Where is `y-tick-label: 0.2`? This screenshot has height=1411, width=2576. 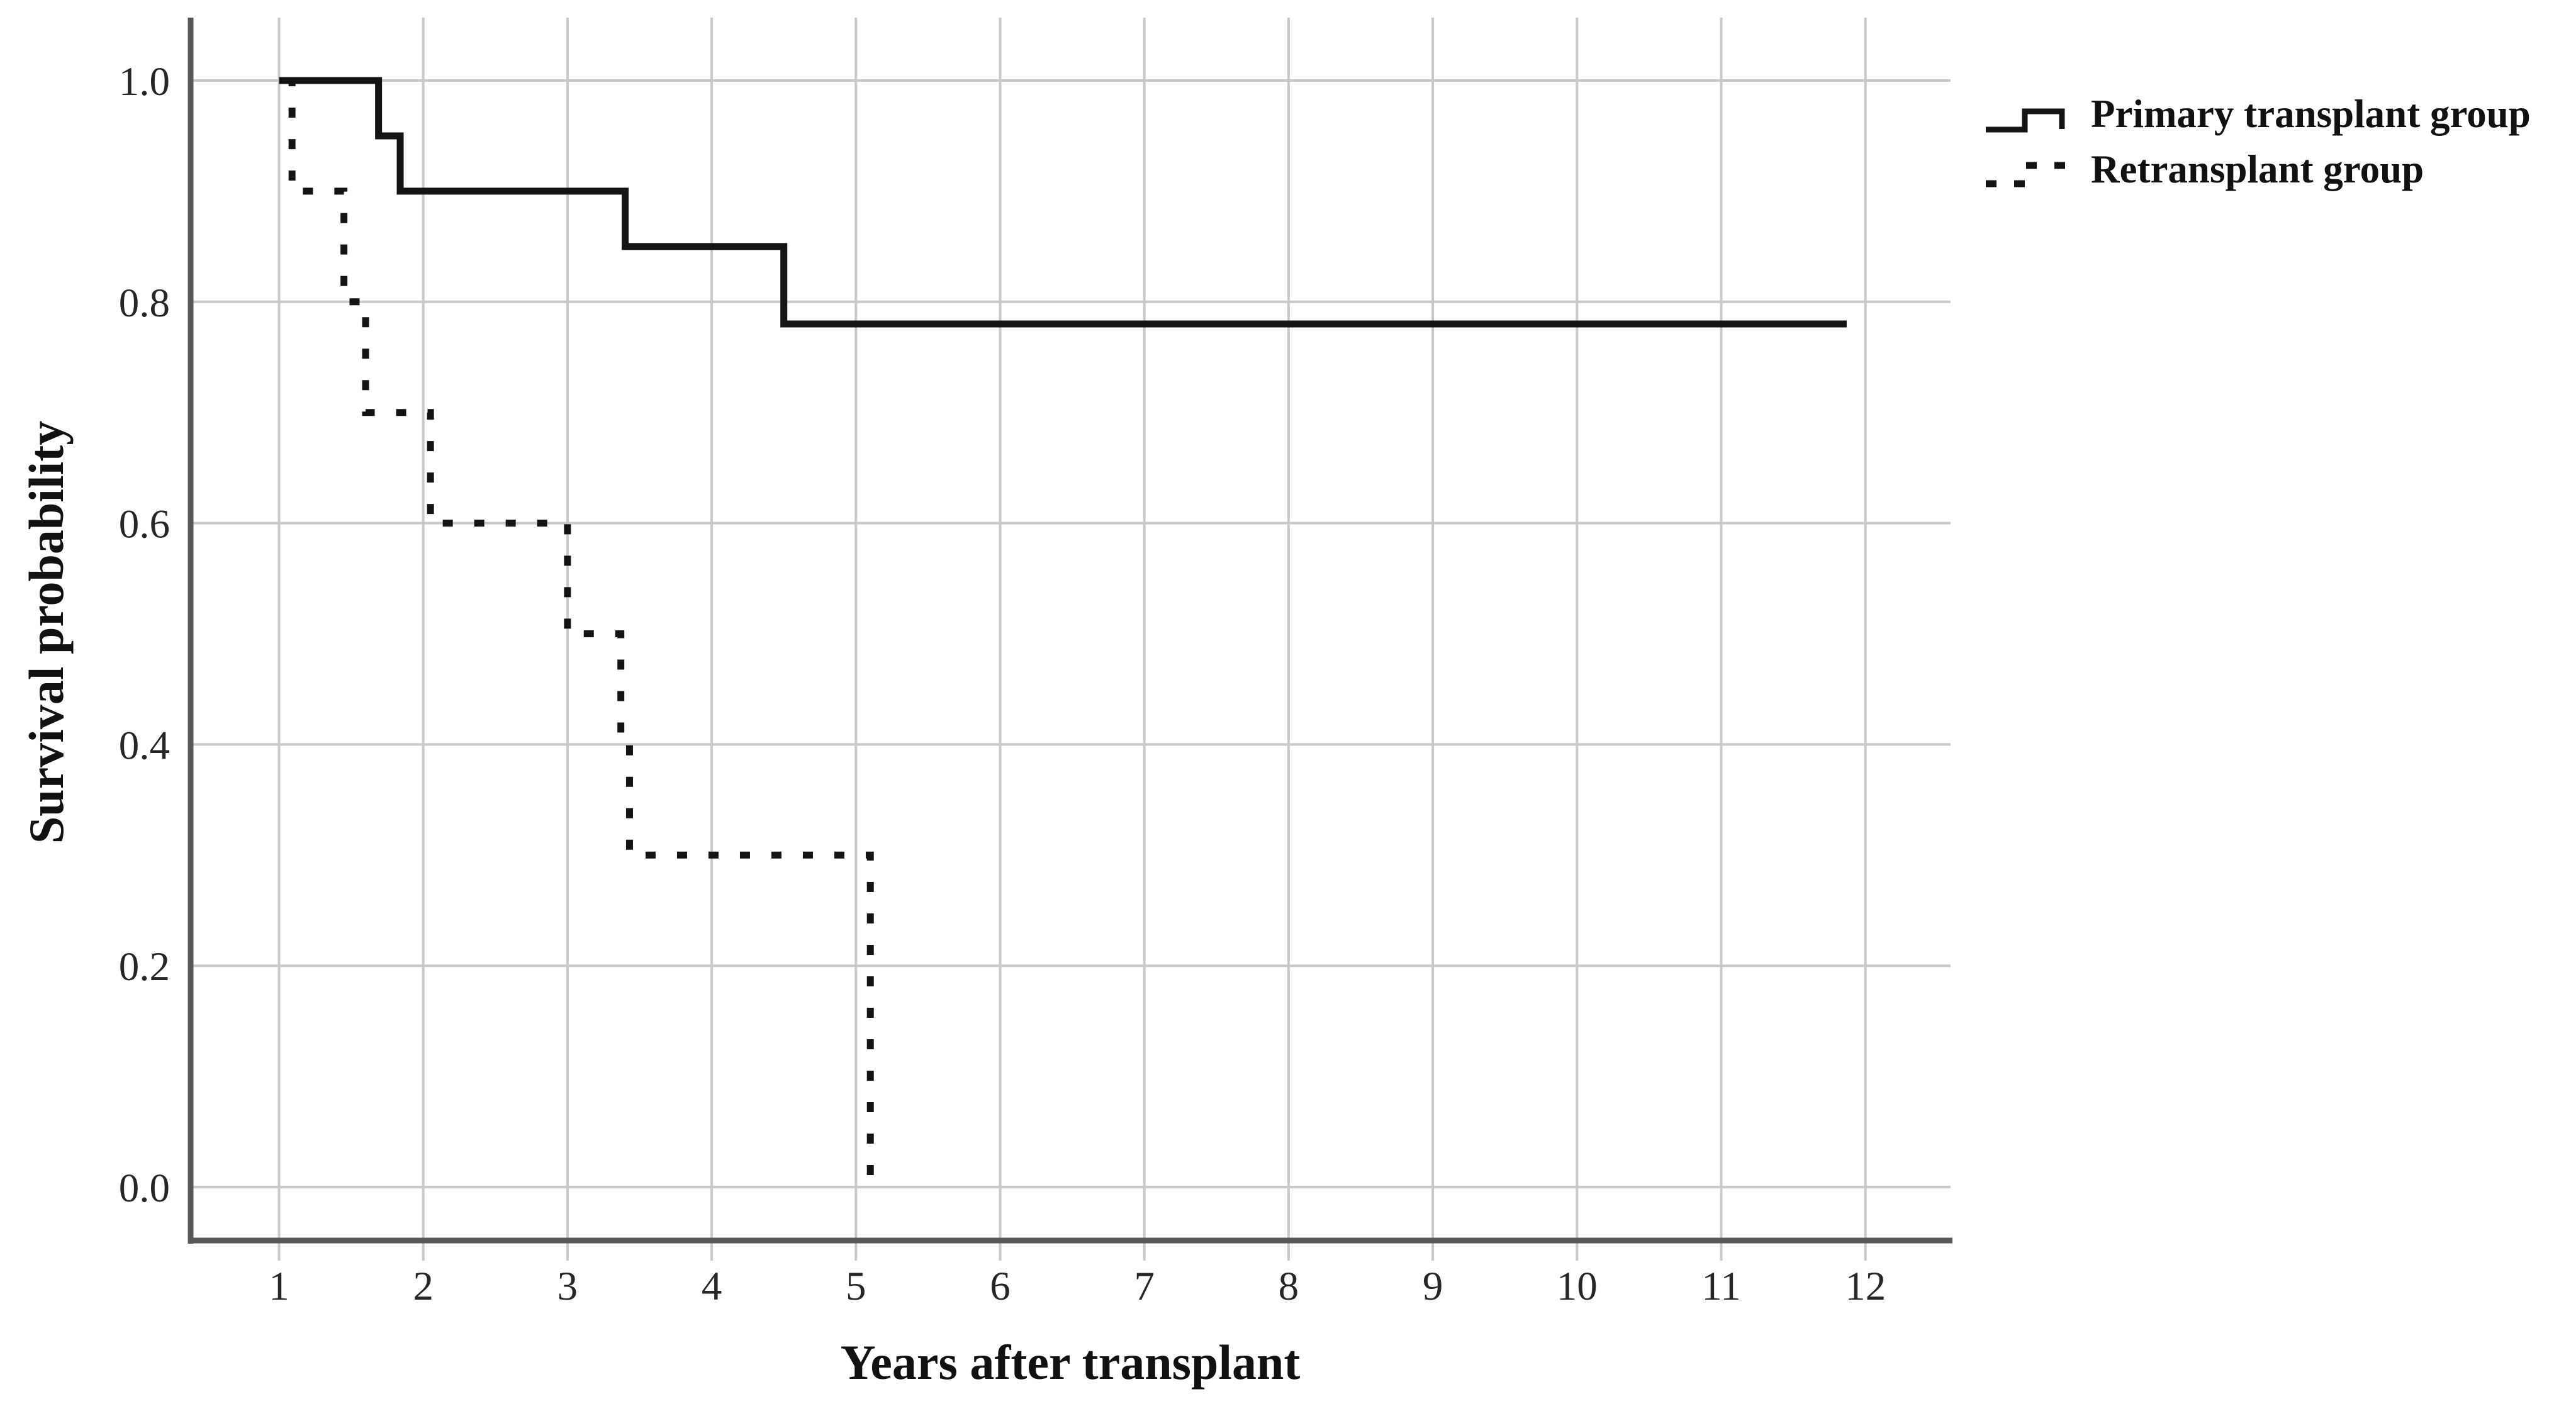
y-tick-label: 0.2 is located at coordinates (144, 967).